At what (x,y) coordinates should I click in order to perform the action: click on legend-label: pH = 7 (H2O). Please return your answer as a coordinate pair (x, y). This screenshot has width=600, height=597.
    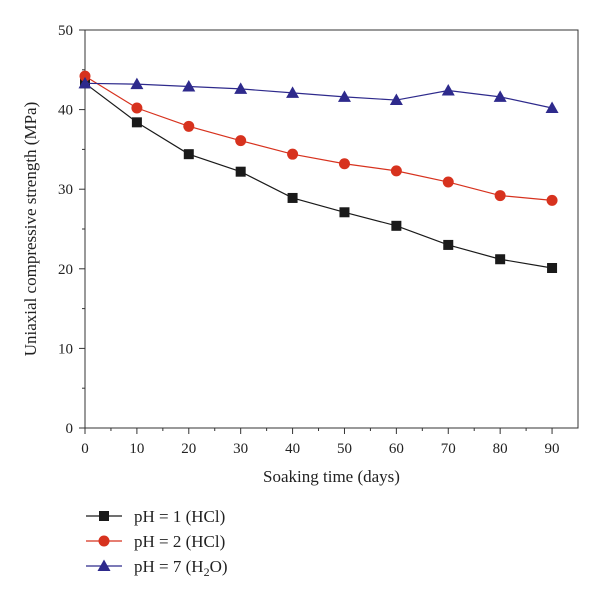
    Looking at the image, I should click on (181, 568).